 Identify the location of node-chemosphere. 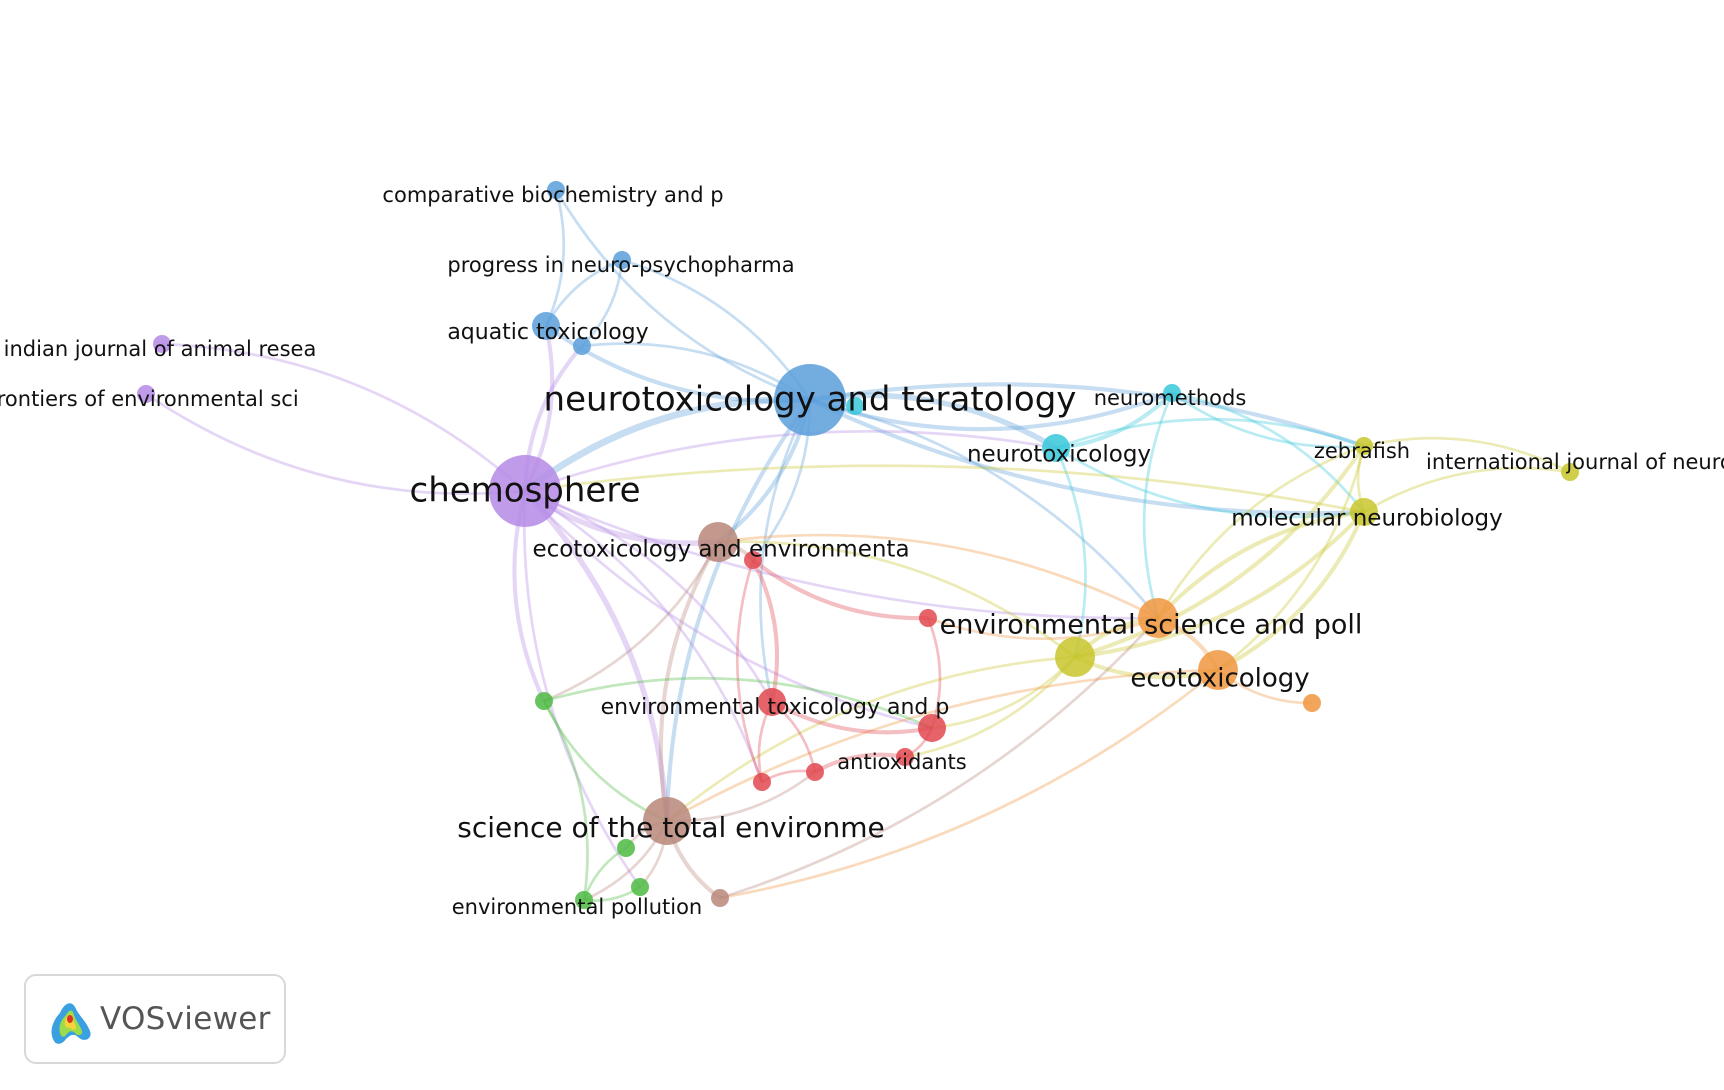
(525, 491).